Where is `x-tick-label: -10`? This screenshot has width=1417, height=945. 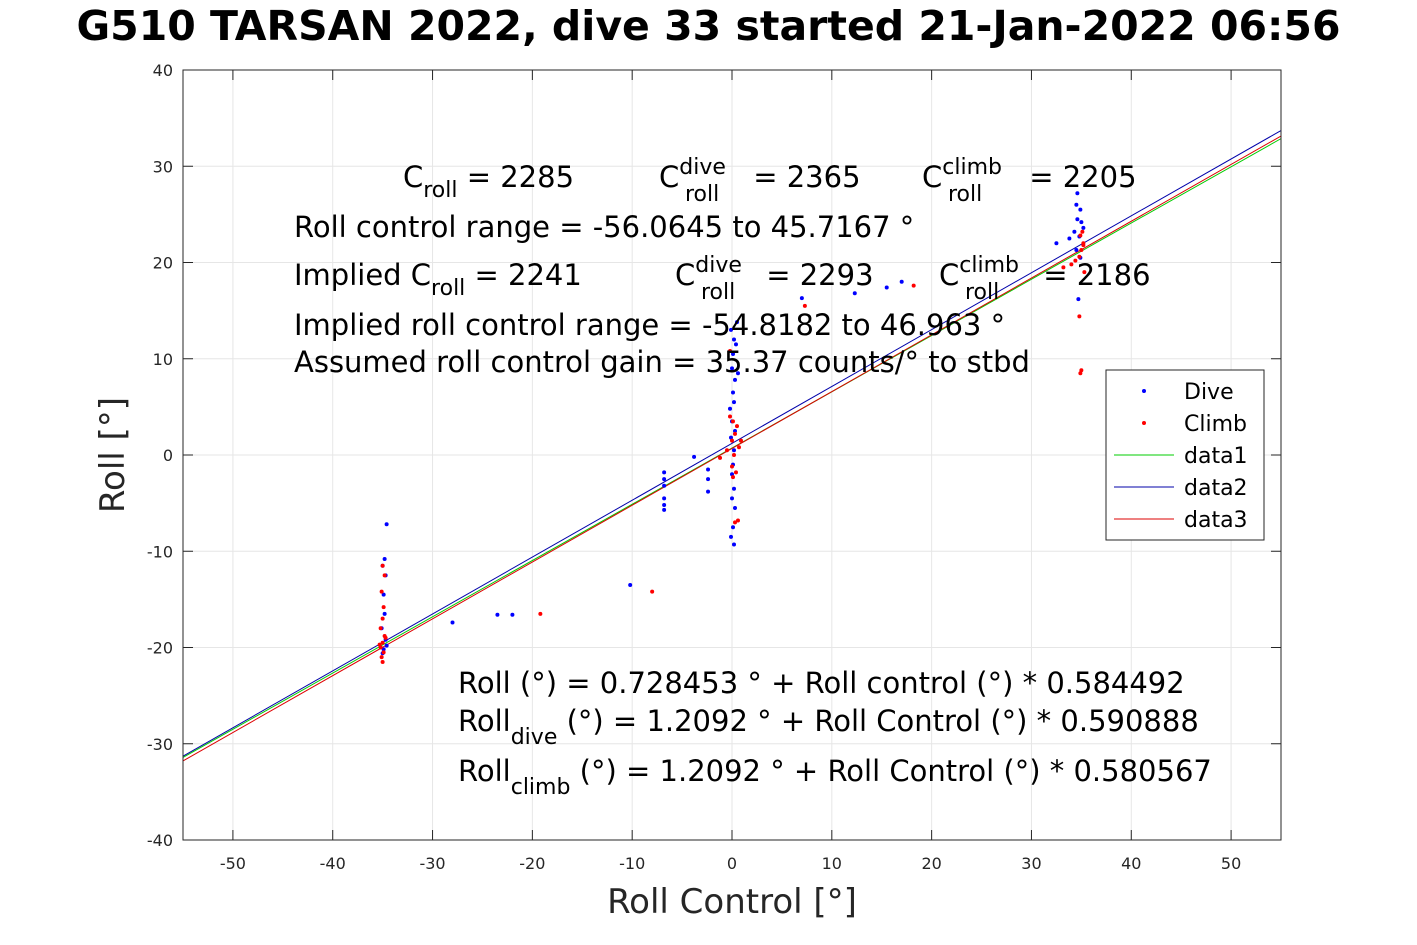 x-tick-label: -10 is located at coordinates (632, 863).